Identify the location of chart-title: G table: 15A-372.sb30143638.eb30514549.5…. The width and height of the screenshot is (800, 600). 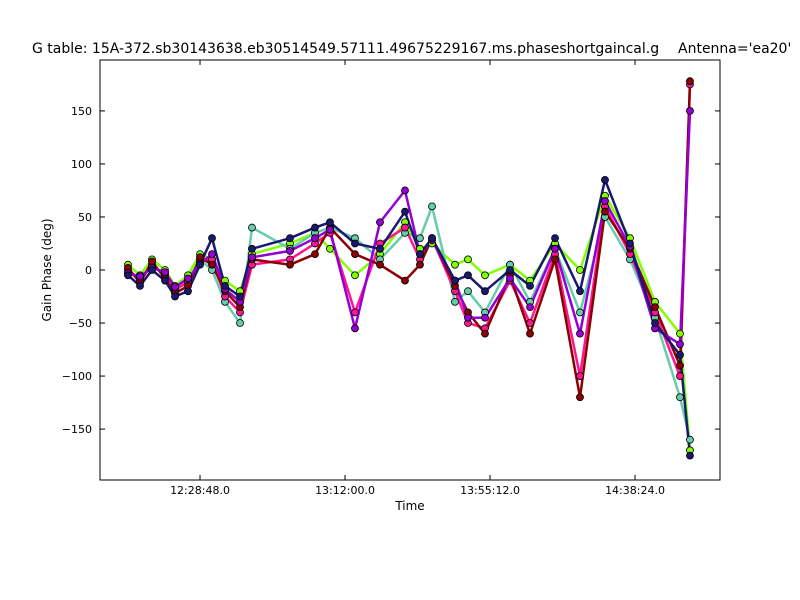
(345, 49).